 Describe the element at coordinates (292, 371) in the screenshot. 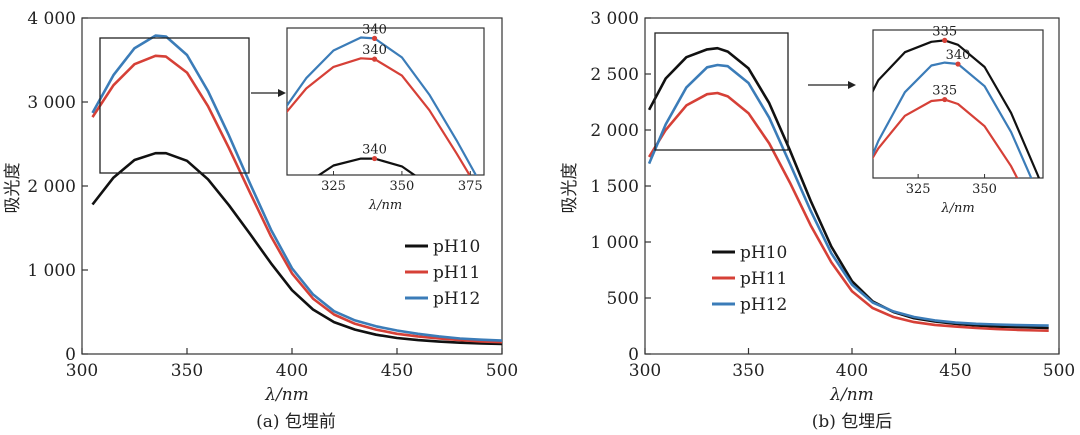

I see `panel-a-xtick-label: 400` at that location.